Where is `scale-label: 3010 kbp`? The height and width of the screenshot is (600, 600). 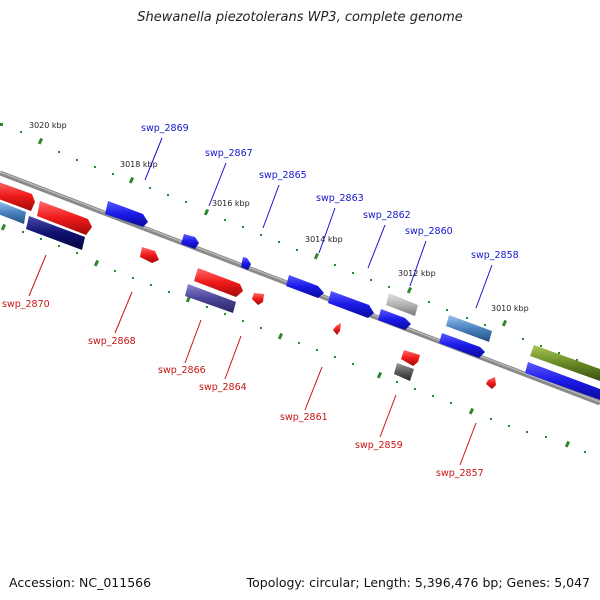 scale-label: 3010 kbp is located at coordinates (510, 308).